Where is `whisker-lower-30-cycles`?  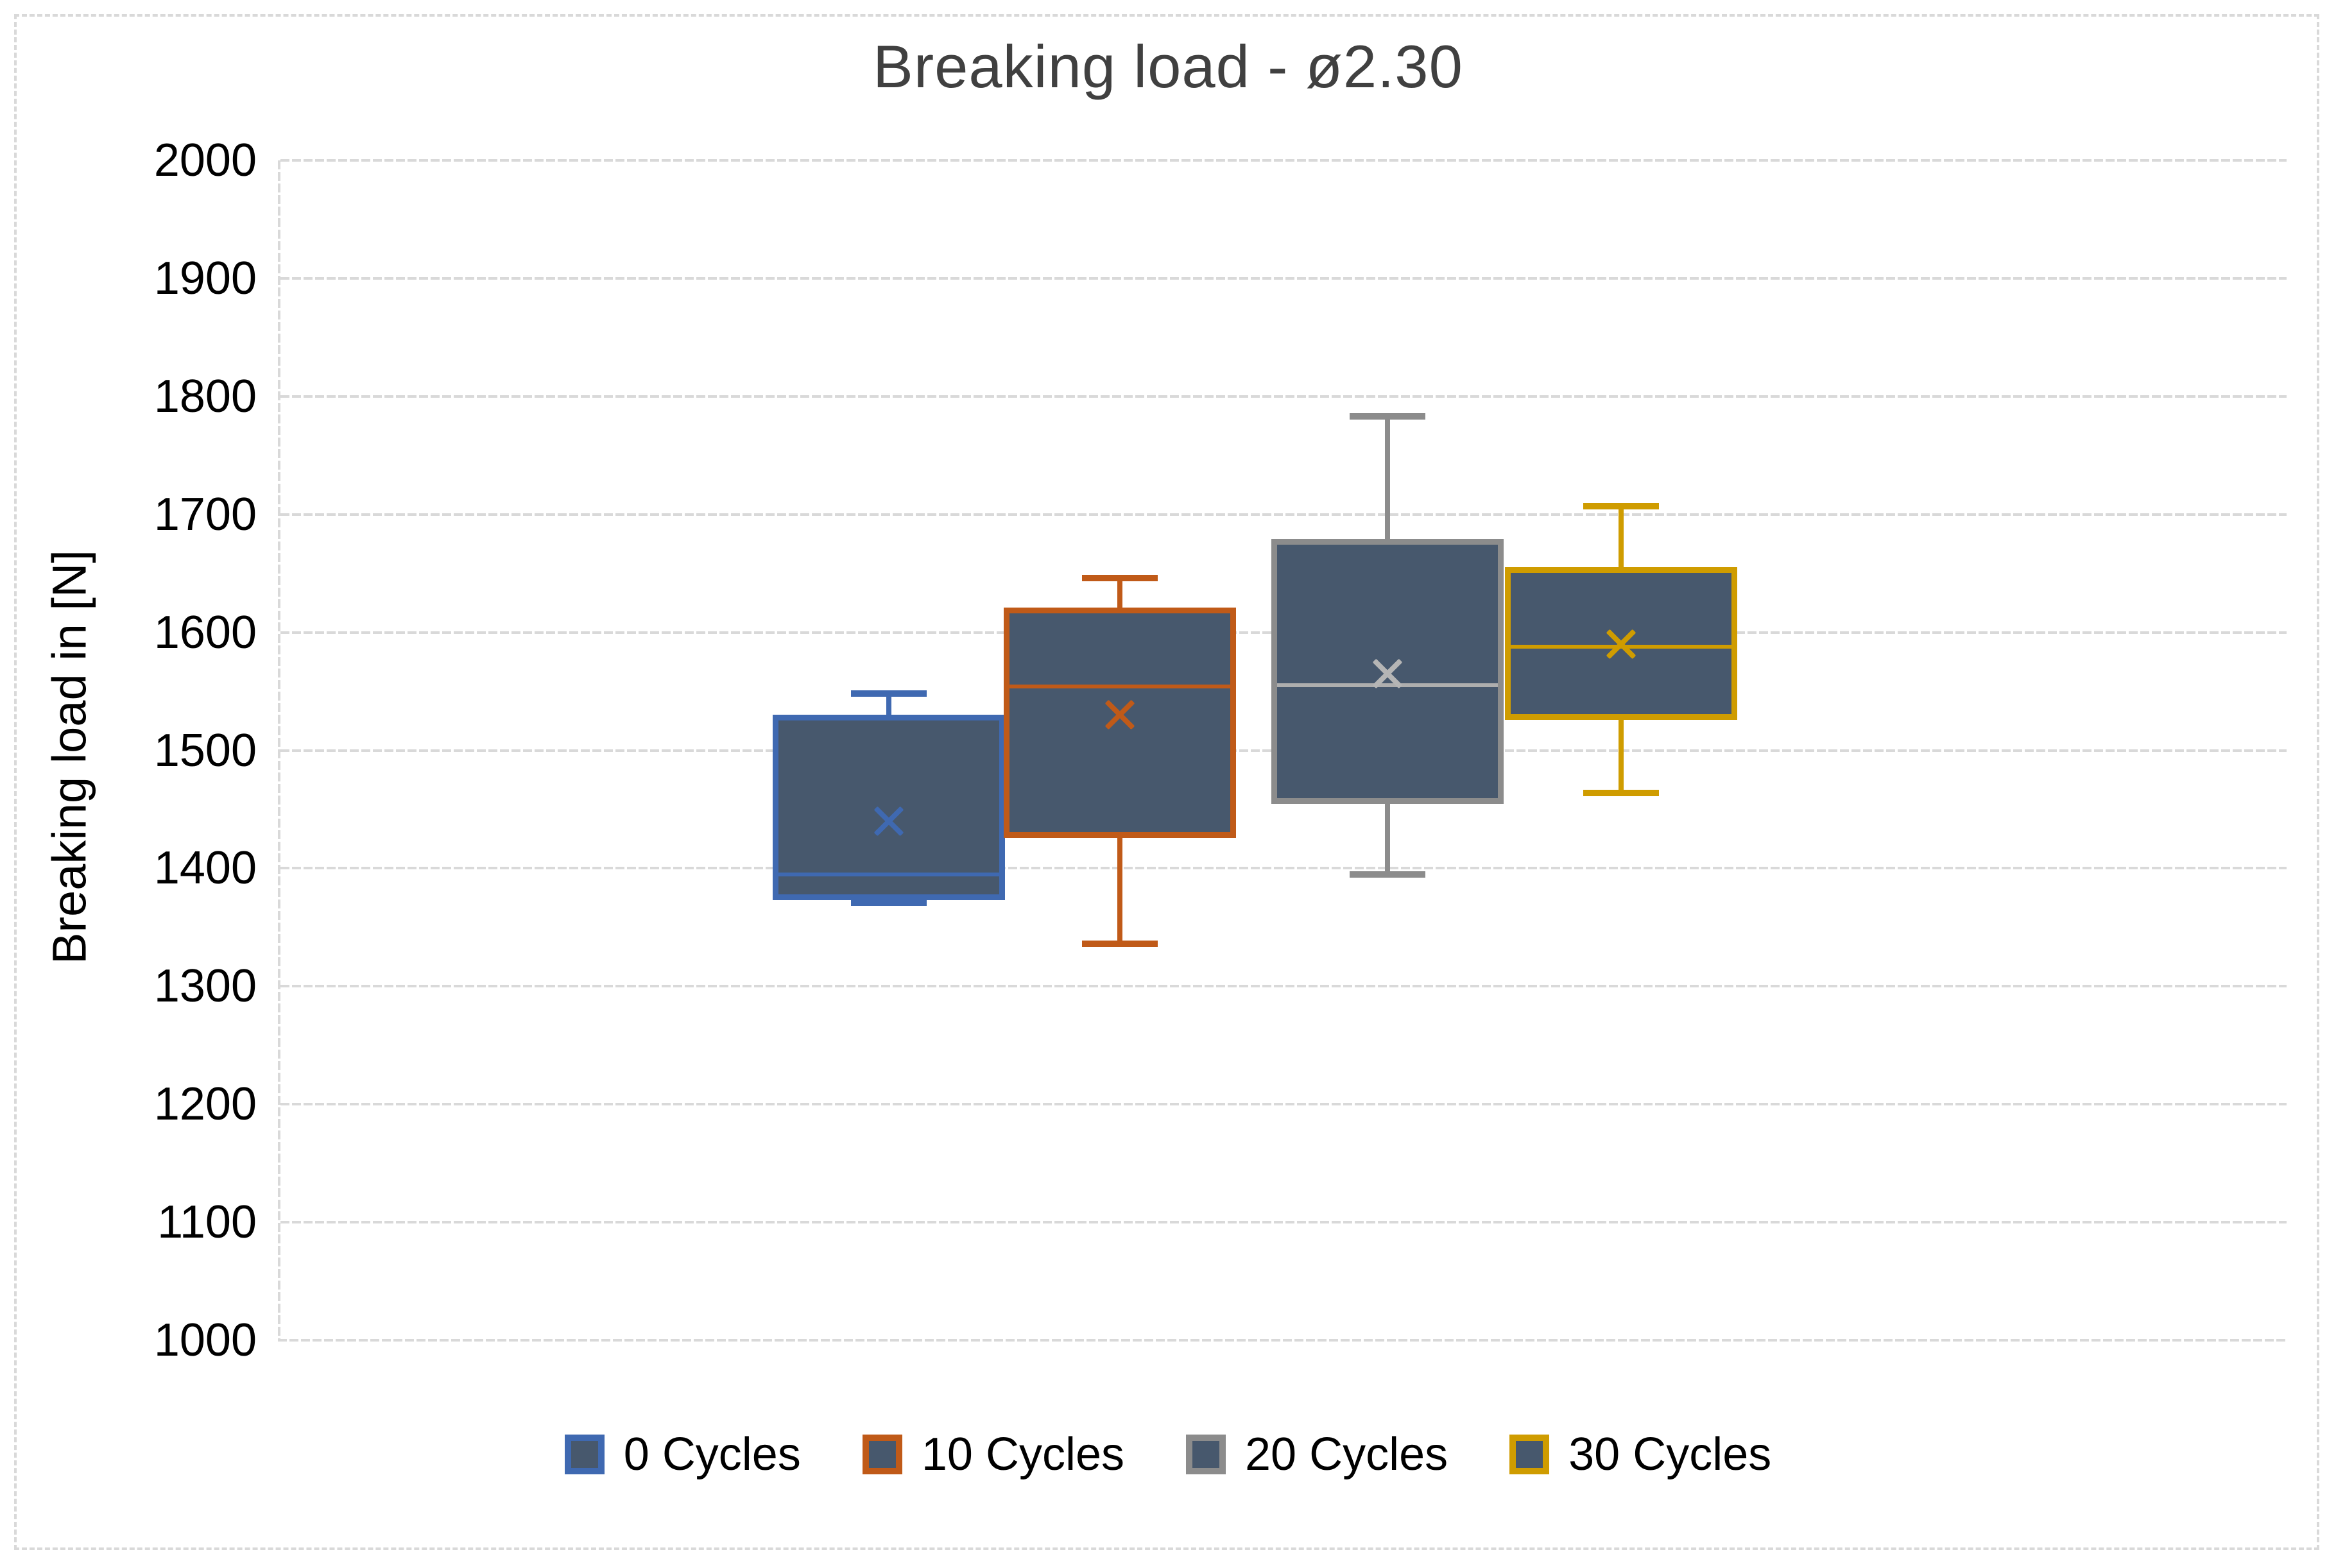 whisker-lower-30-cycles is located at coordinates (1622, 755).